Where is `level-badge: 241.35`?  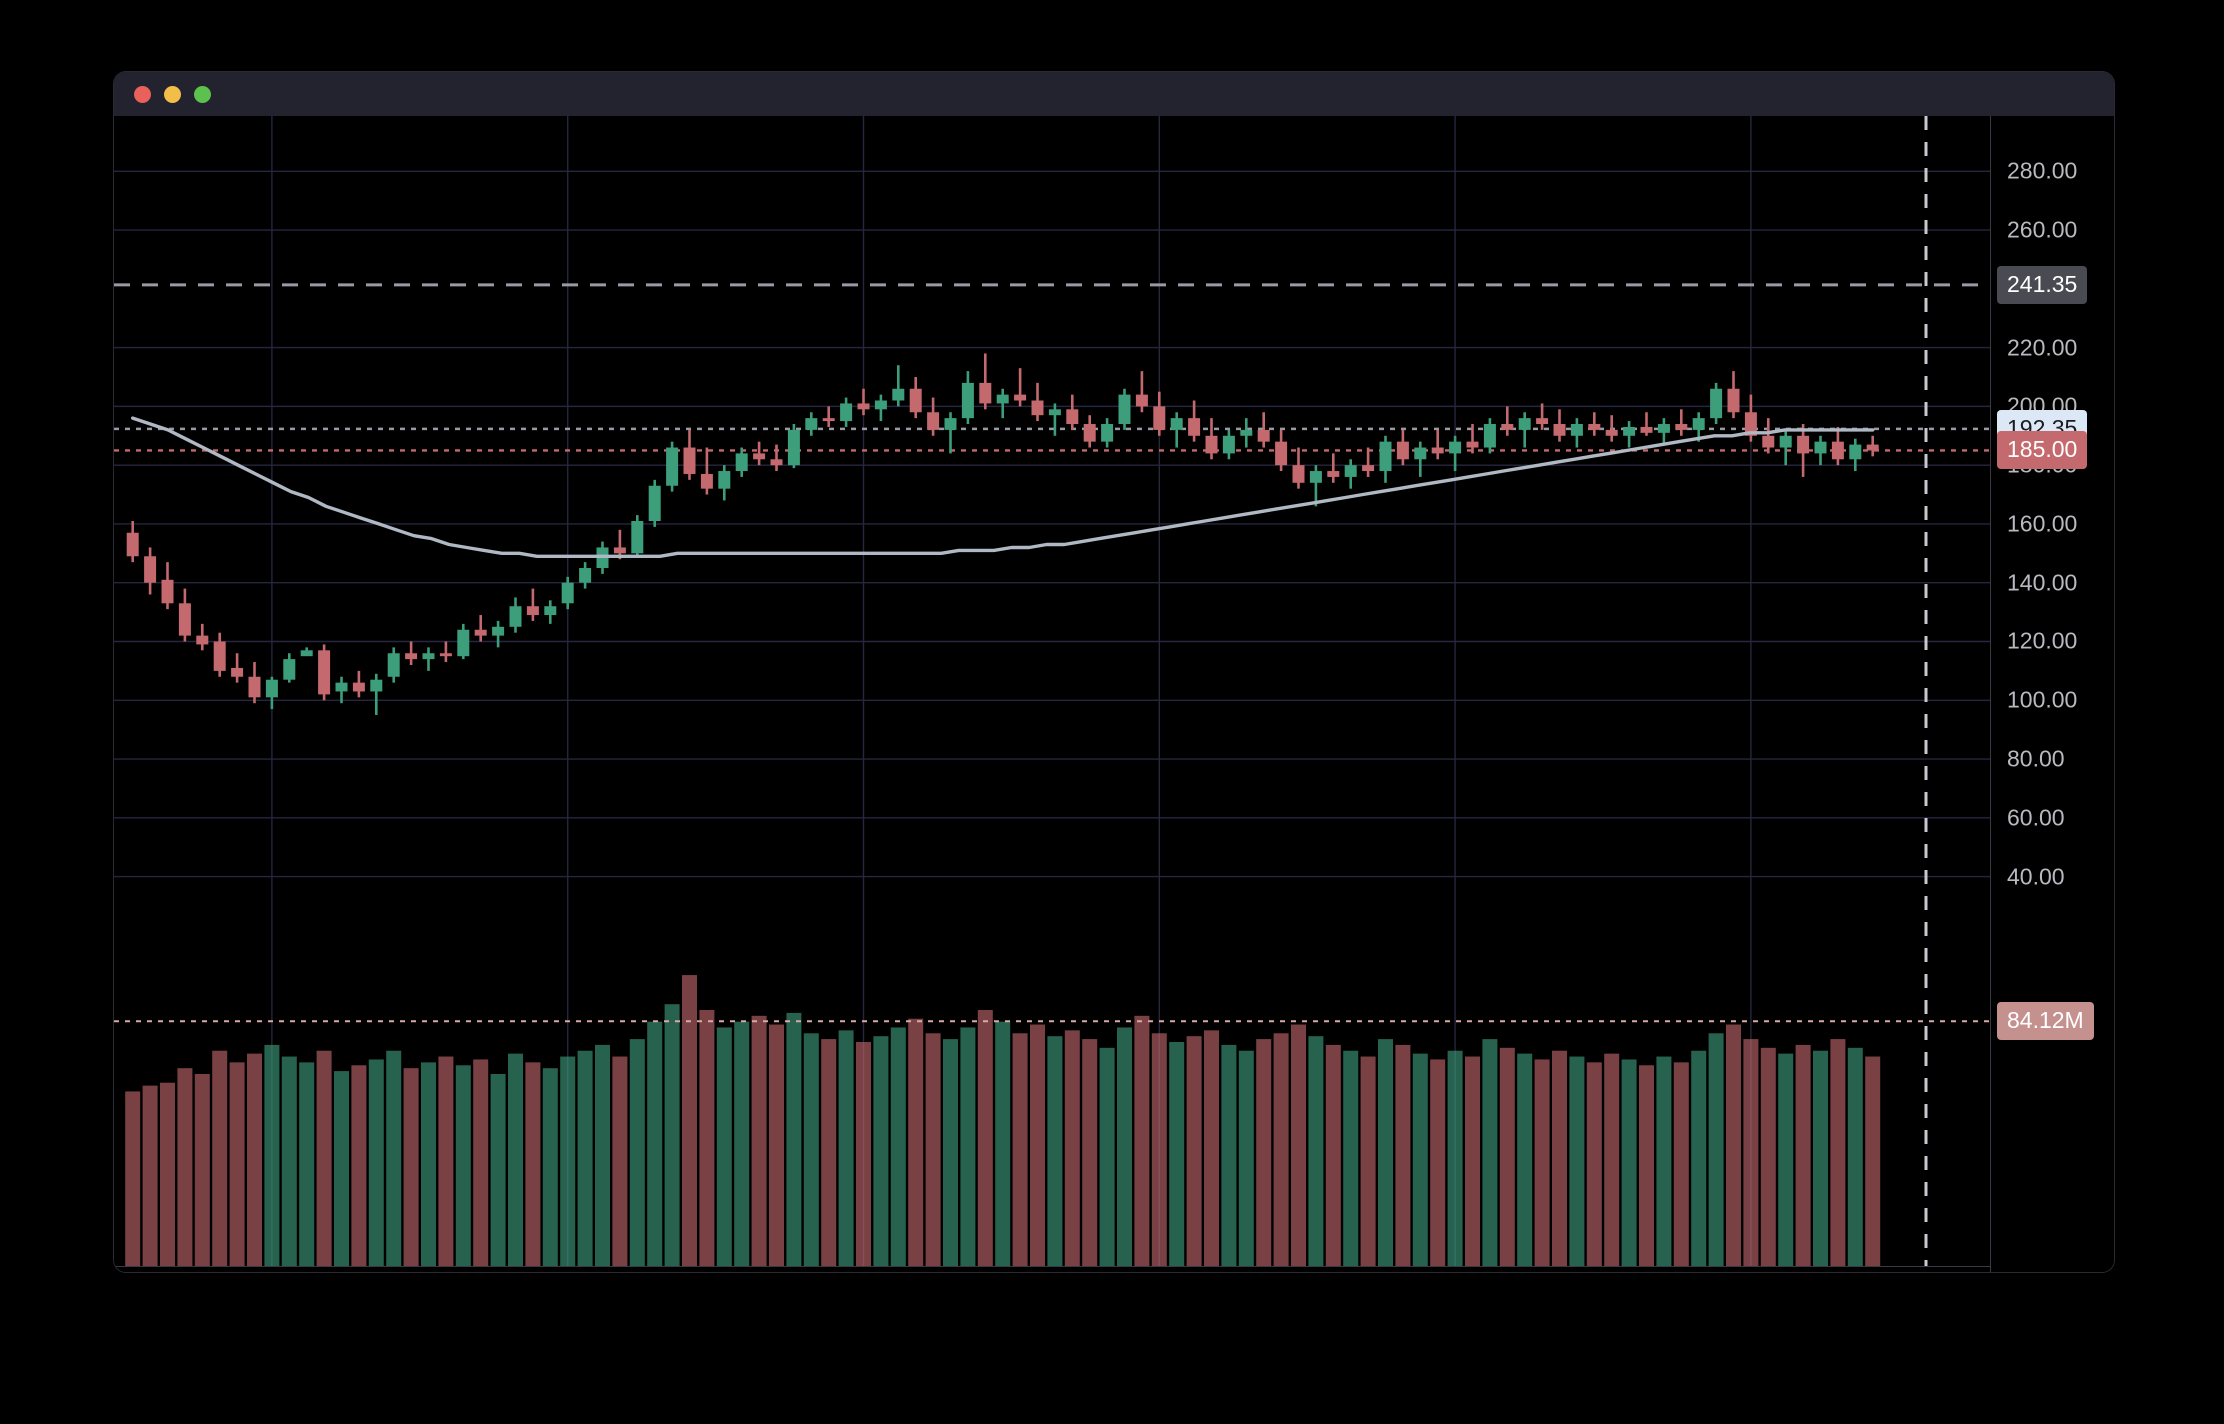
level-badge: 241.35 is located at coordinates (2042, 284).